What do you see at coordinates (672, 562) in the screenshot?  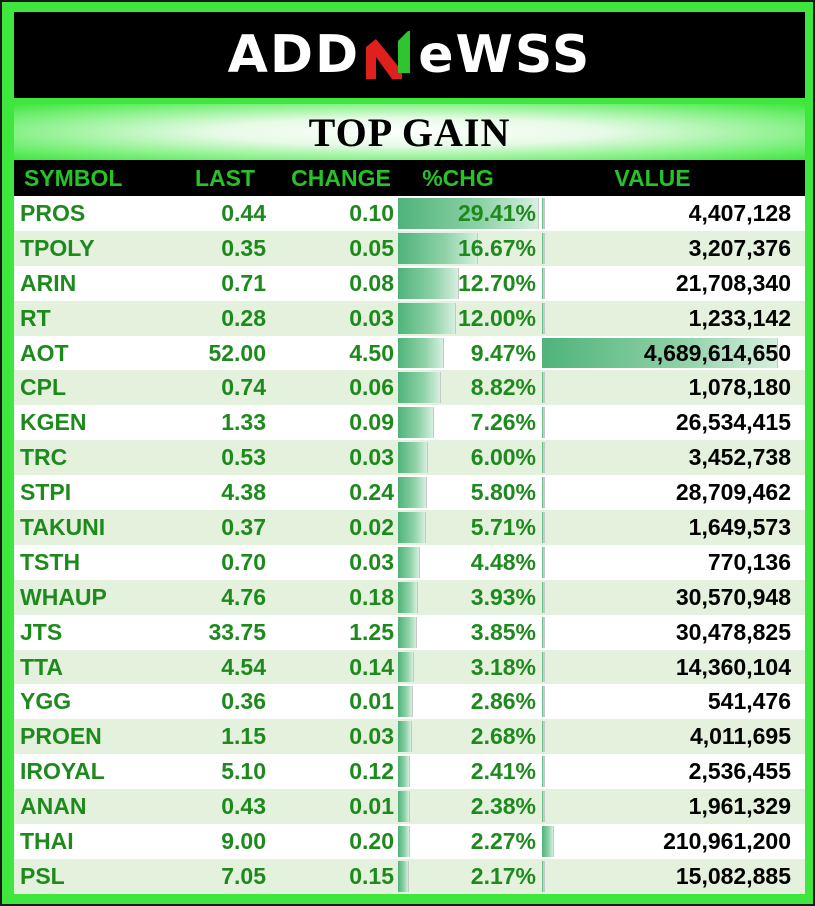 I see `cell-value: 770,136` at bounding box center [672, 562].